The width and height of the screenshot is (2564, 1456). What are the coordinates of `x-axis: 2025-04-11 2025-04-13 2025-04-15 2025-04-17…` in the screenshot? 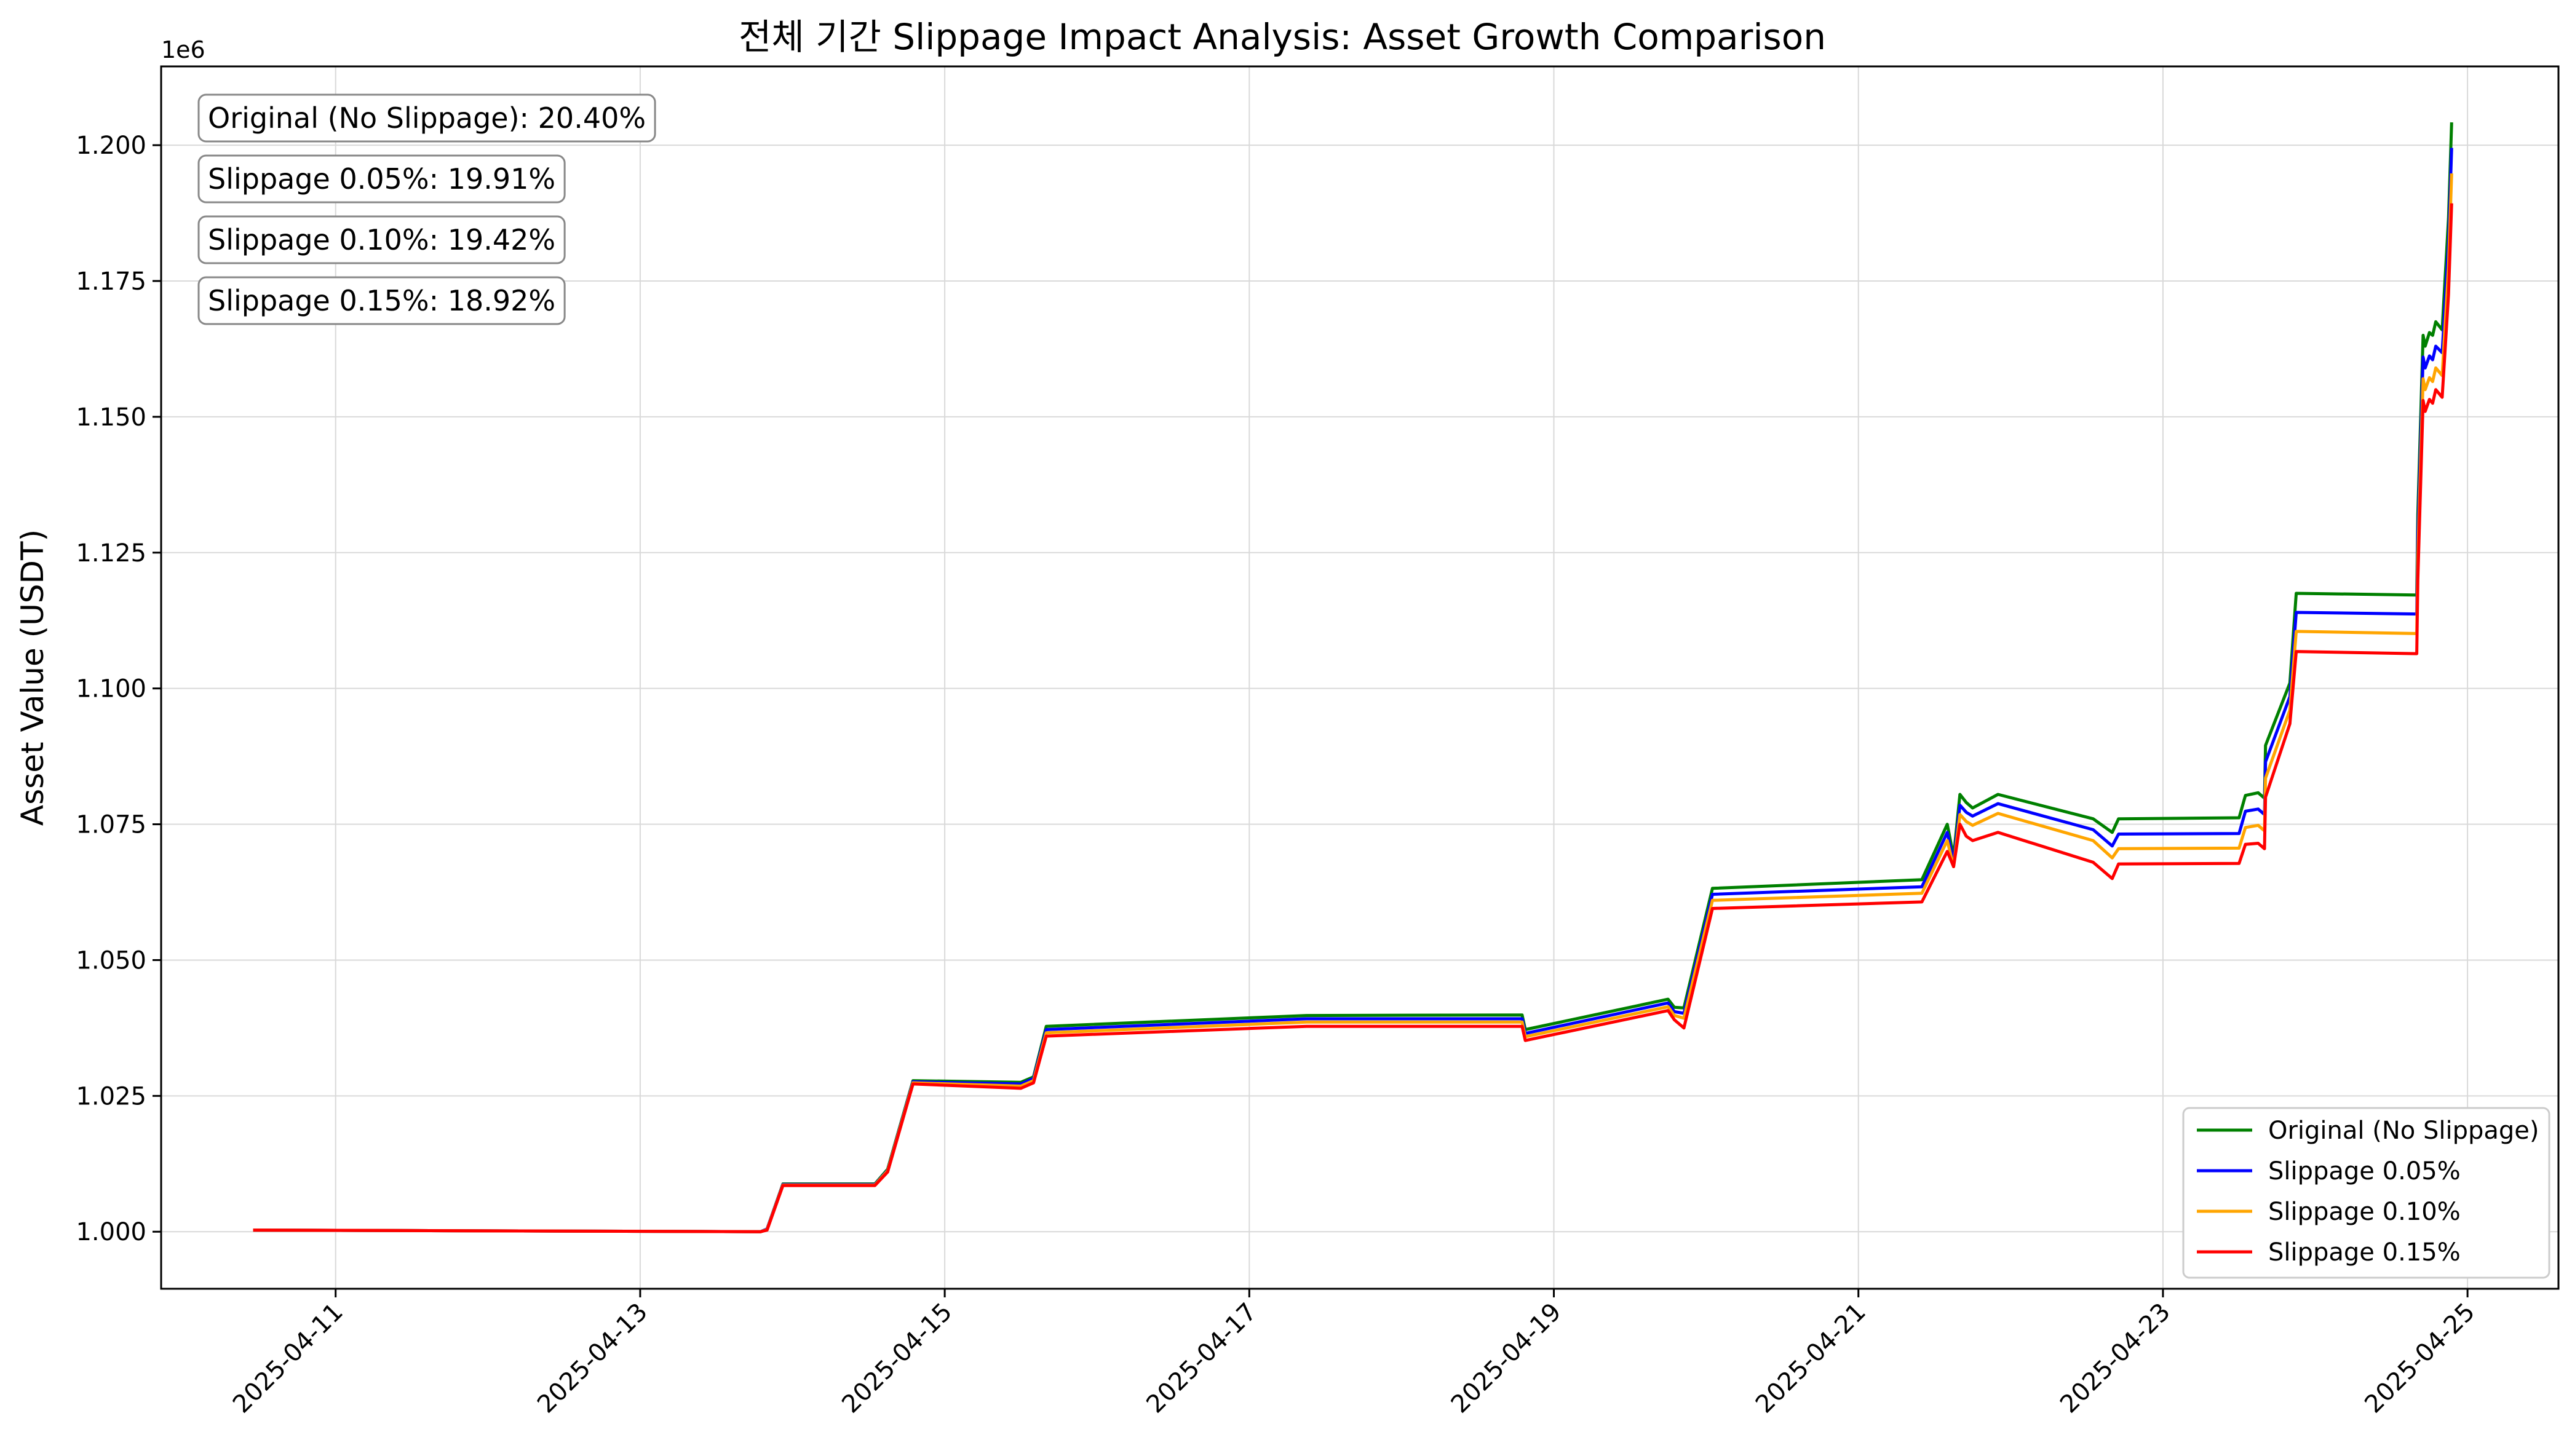 It's located at (1354, 1353).